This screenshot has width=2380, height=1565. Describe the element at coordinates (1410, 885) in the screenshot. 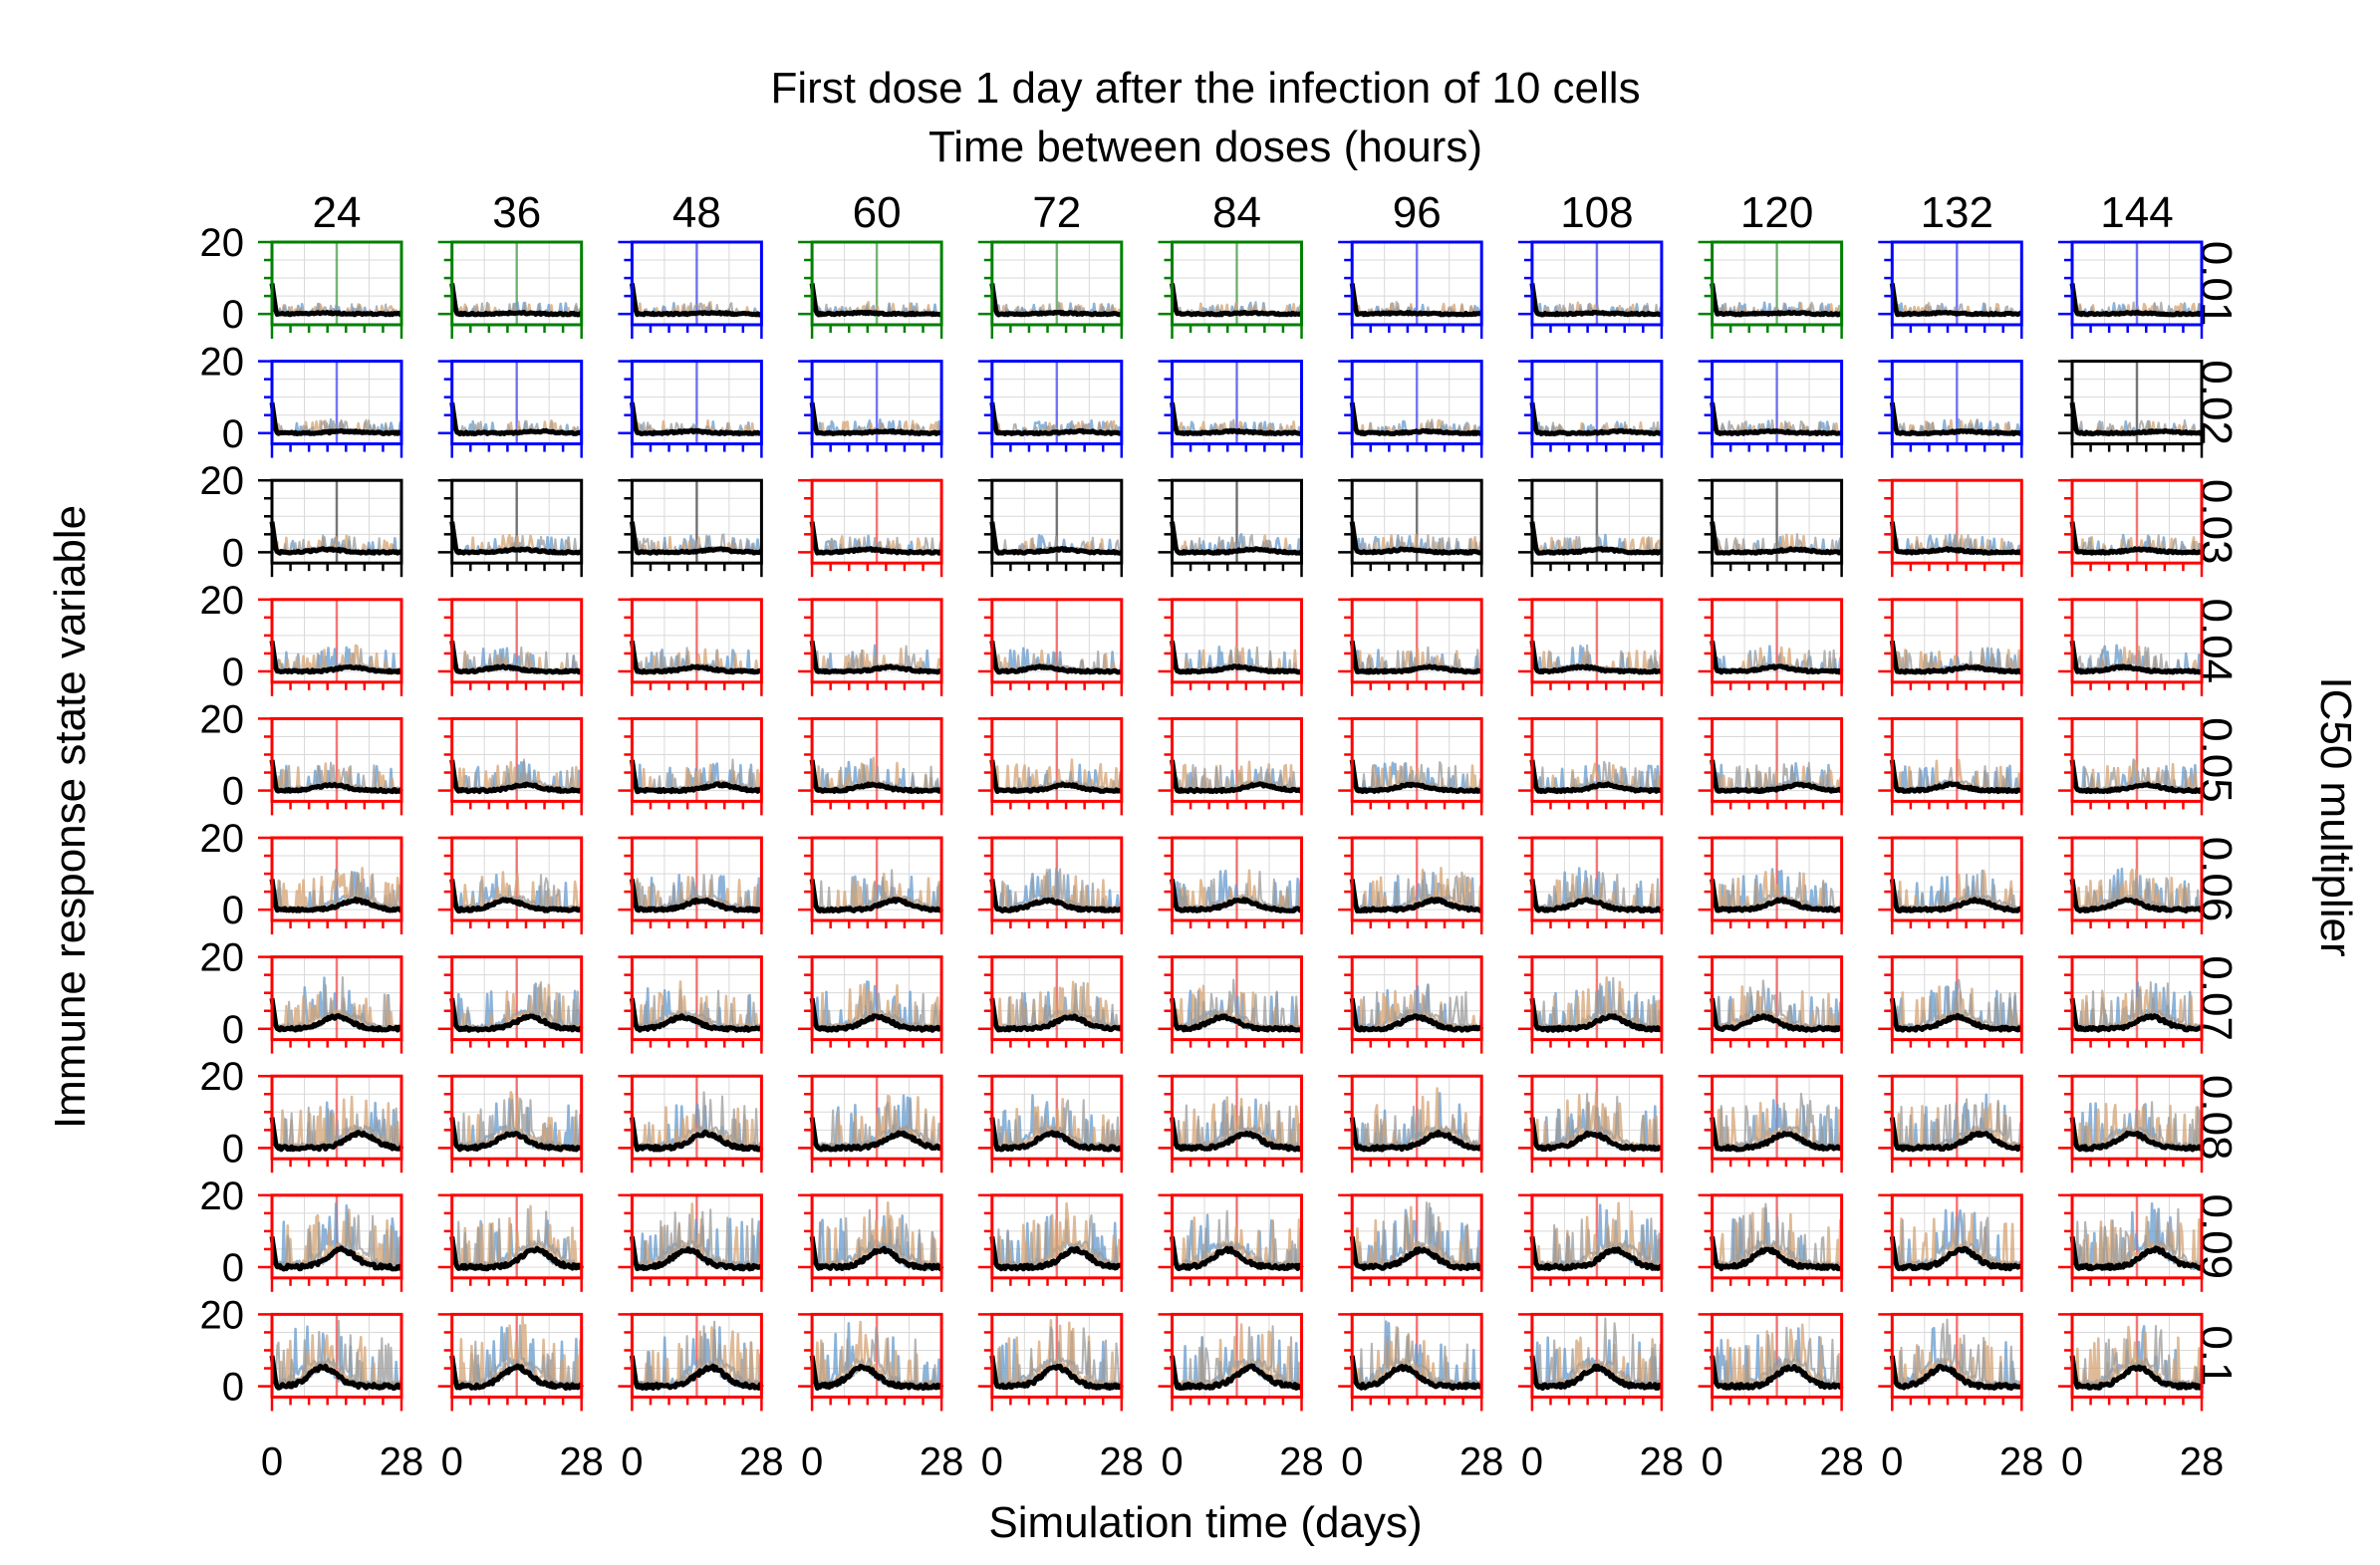

I see `panel-r5-c6` at that location.